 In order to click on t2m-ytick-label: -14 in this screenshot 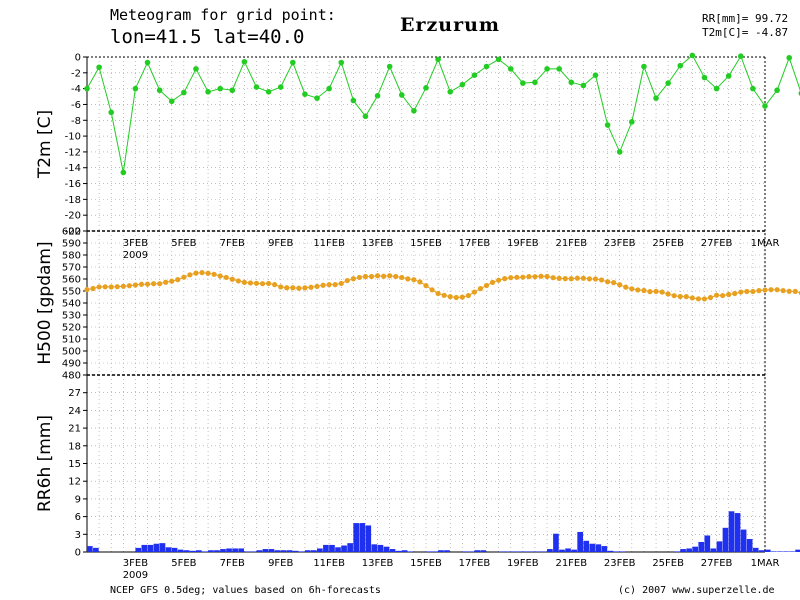, I will do `click(73, 168)`.